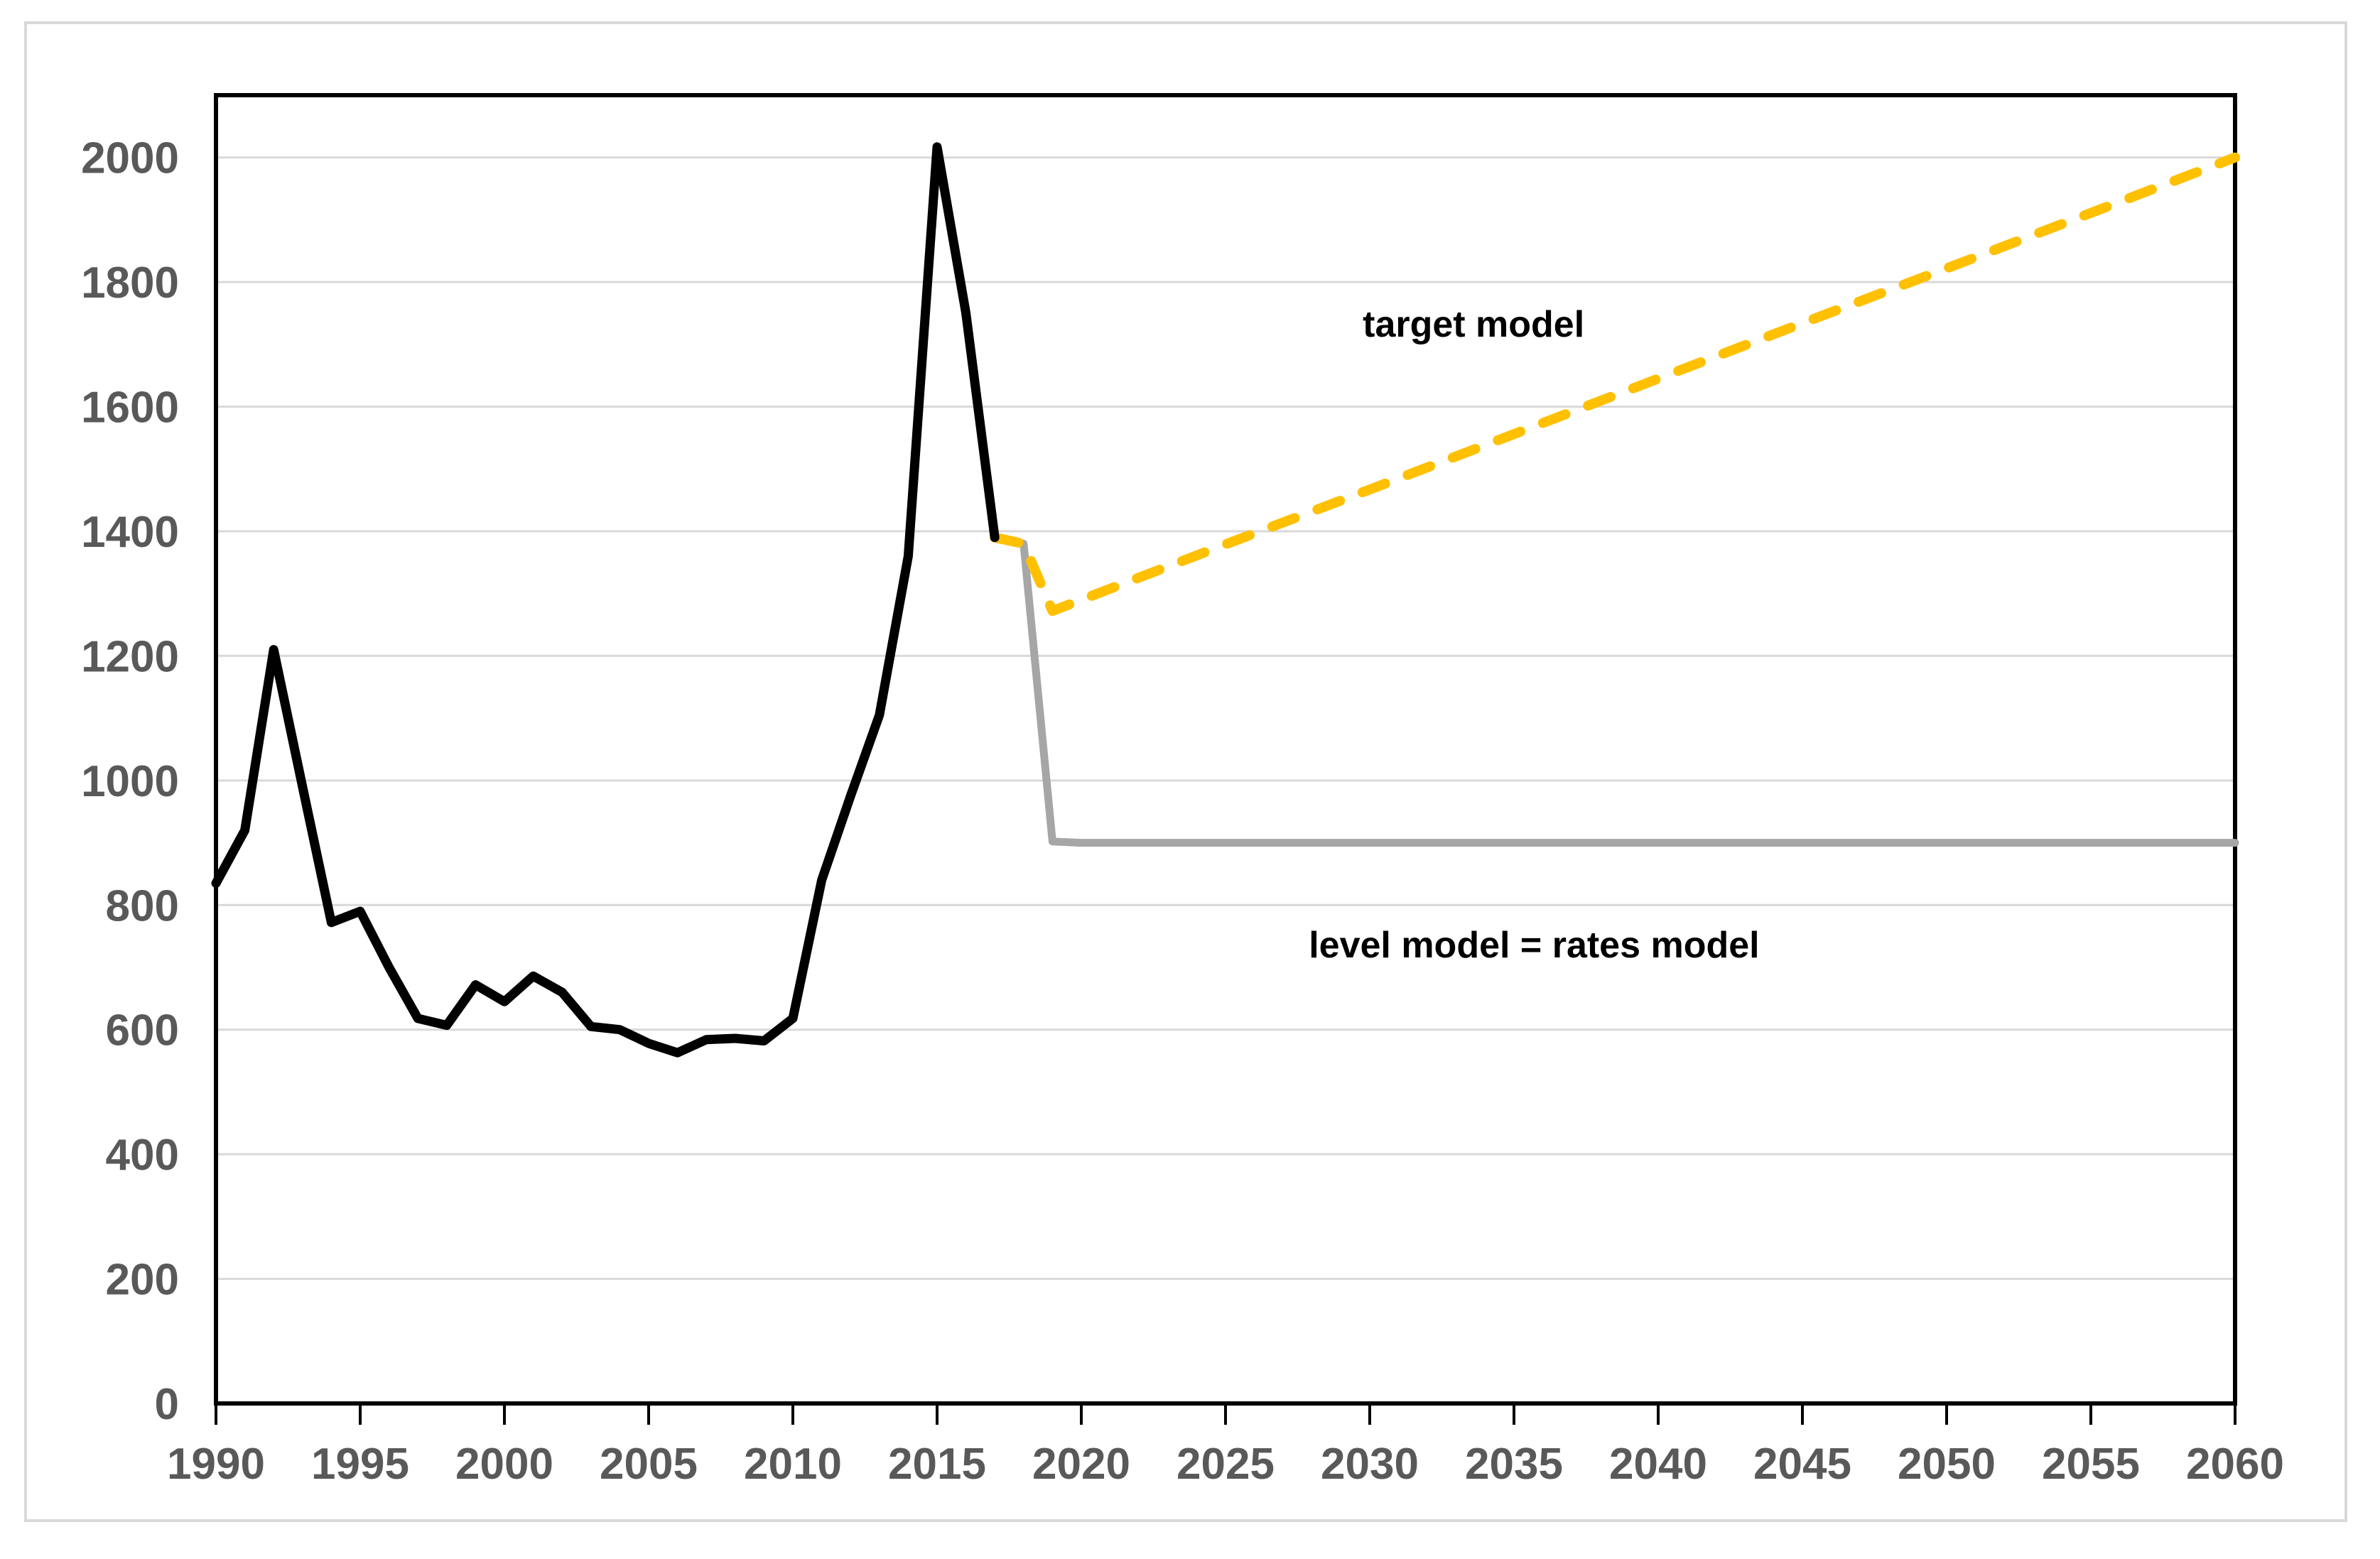  What do you see at coordinates (130, 158) in the screenshot?
I see `y-axis-tick-label: 2000` at bounding box center [130, 158].